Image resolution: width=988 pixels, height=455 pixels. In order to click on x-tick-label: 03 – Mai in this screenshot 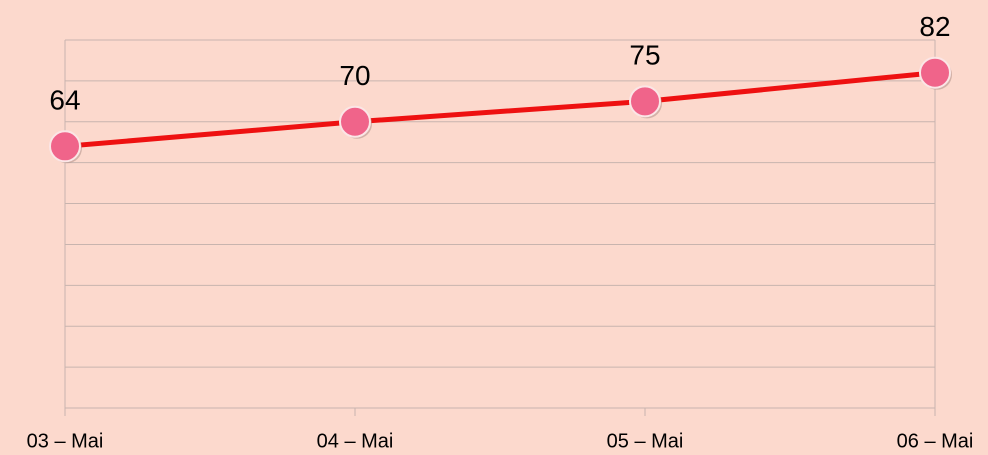, I will do `click(65, 441)`.